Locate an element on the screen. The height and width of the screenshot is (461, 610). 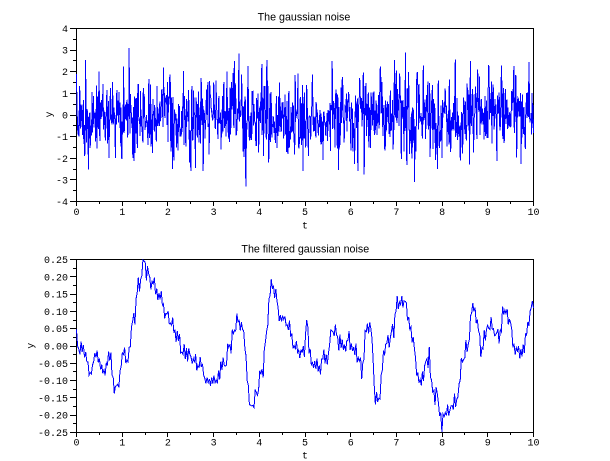
svg-text: 0.25 is located at coordinates (56, 261).